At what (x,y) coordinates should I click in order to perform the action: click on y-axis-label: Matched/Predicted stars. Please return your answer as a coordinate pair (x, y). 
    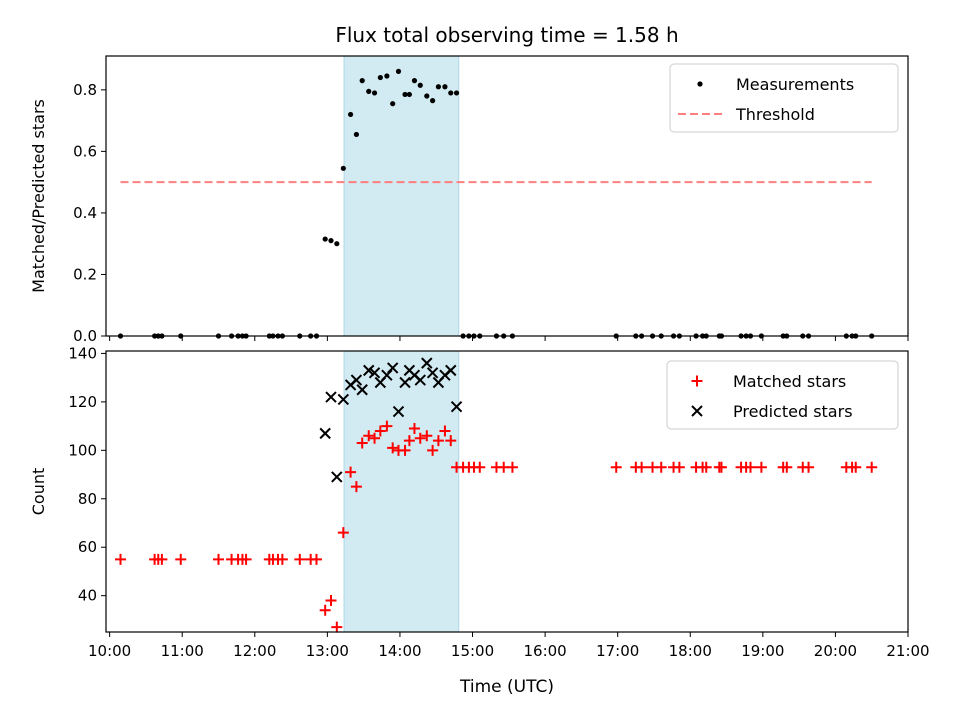
    Looking at the image, I should click on (38, 196).